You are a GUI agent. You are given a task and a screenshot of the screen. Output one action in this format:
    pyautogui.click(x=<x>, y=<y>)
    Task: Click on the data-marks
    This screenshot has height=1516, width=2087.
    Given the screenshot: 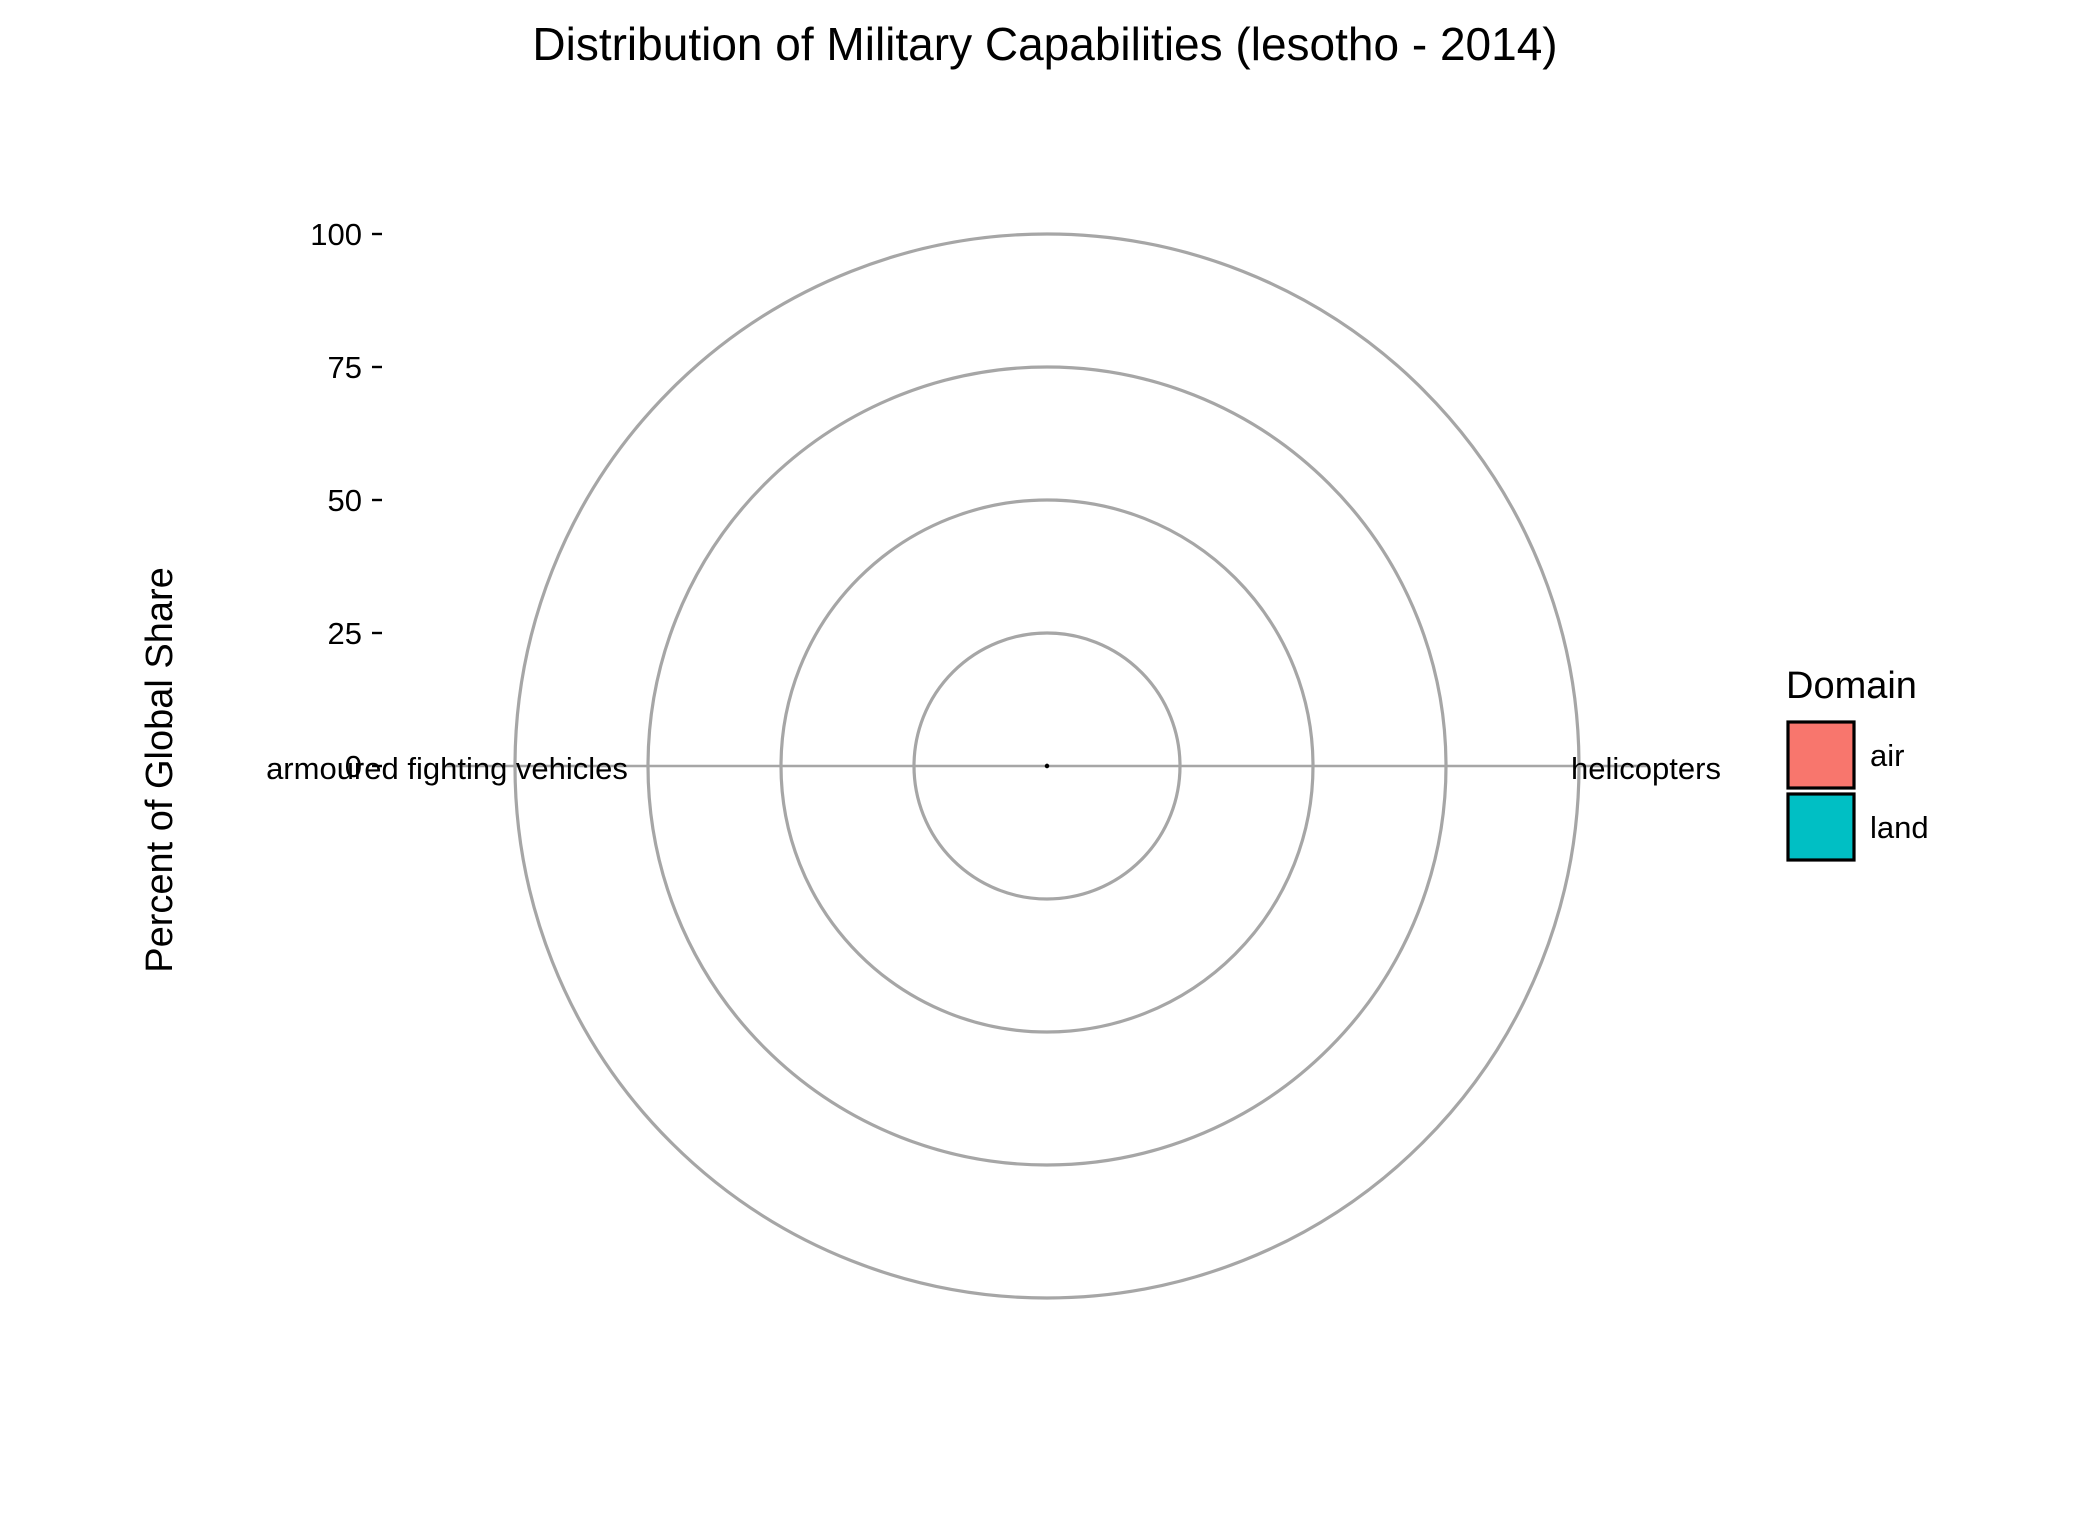 What is the action you would take?
    pyautogui.click(x=1047, y=766)
    